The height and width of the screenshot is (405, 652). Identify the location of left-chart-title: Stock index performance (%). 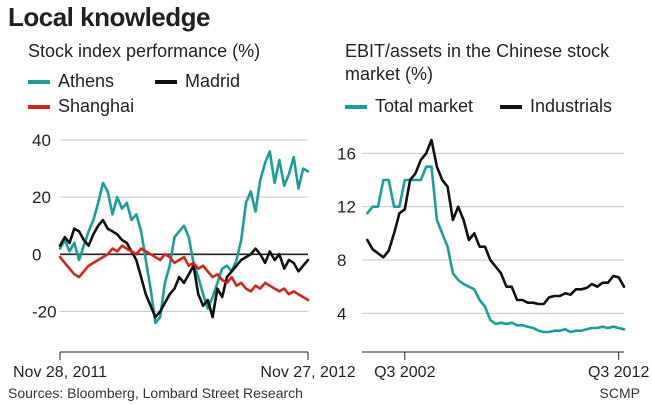
(144, 51).